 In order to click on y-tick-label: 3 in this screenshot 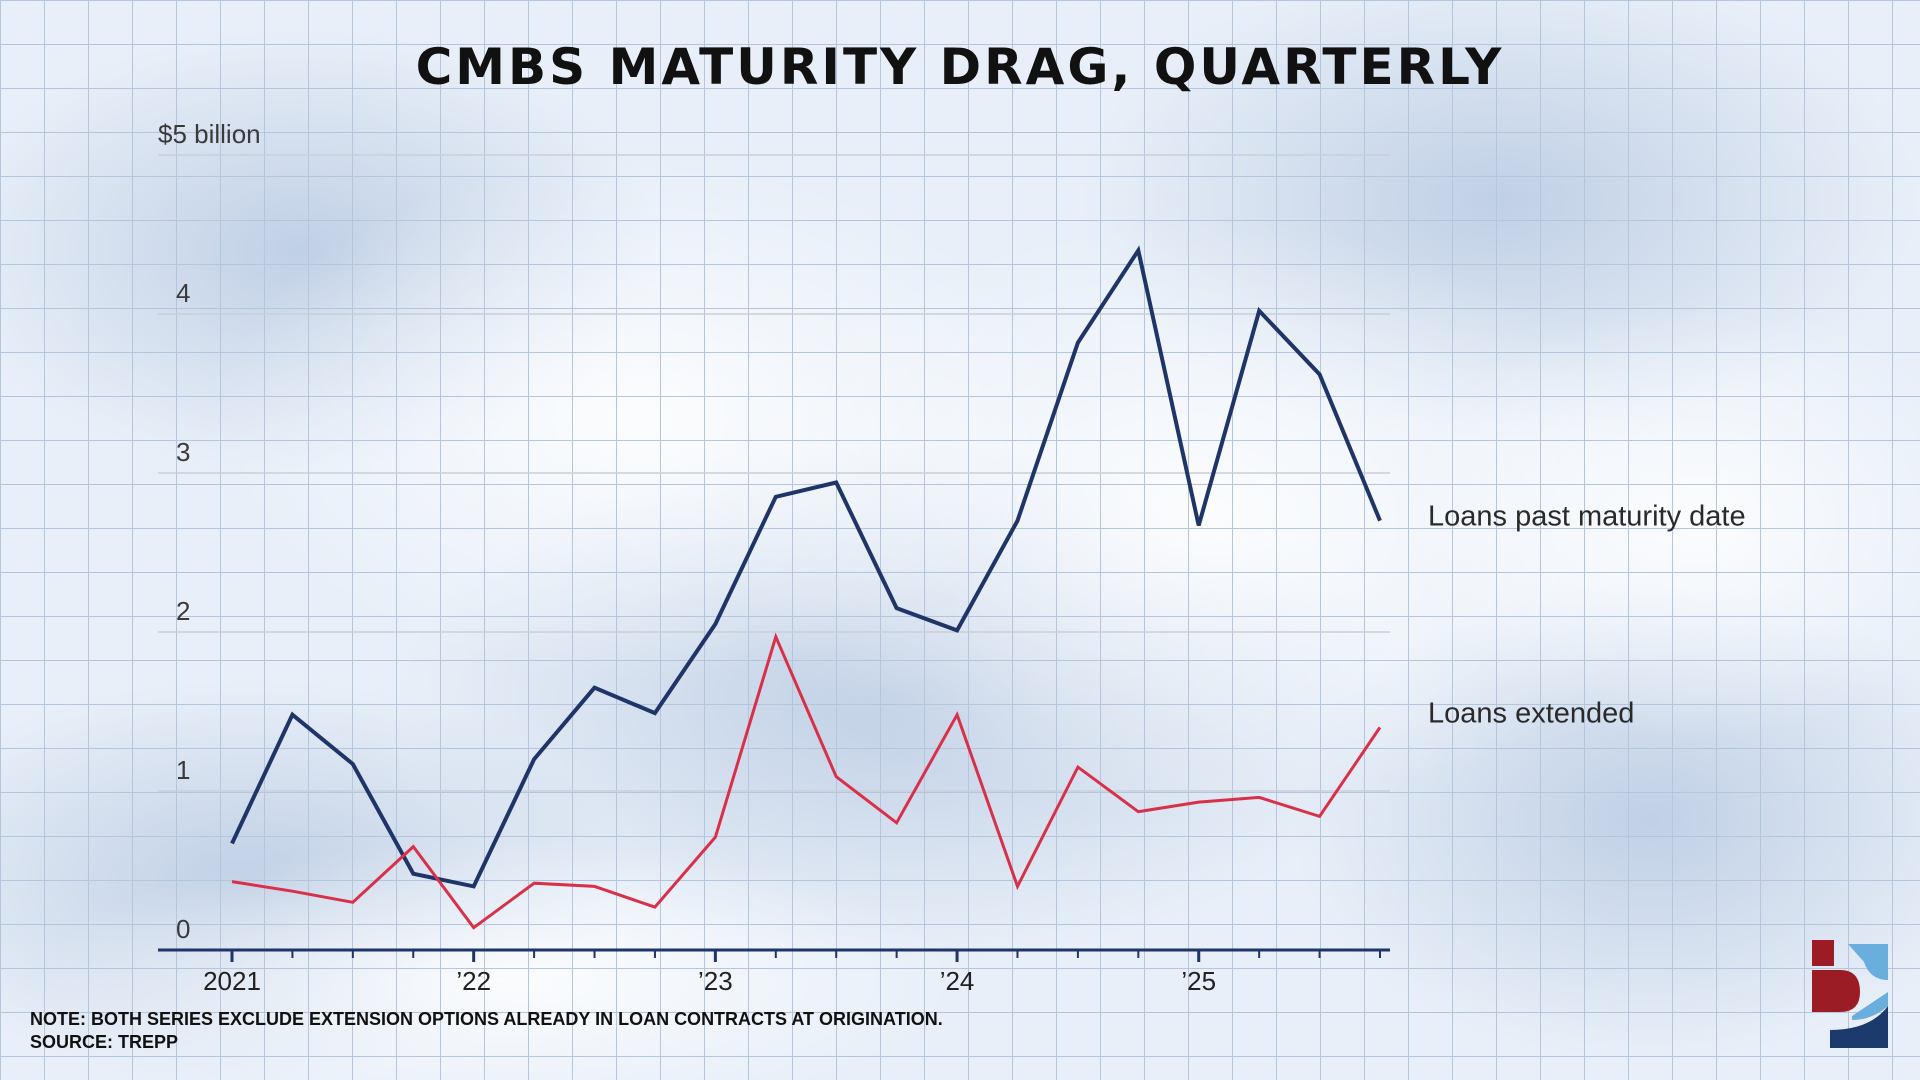, I will do `click(183, 452)`.